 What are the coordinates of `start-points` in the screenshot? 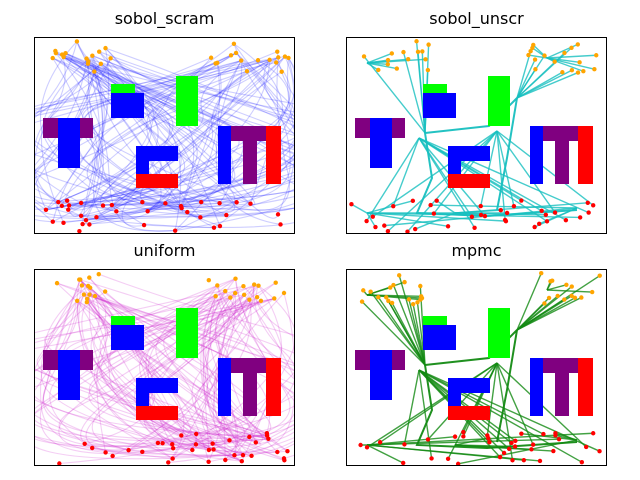 It's located at (480, 57).